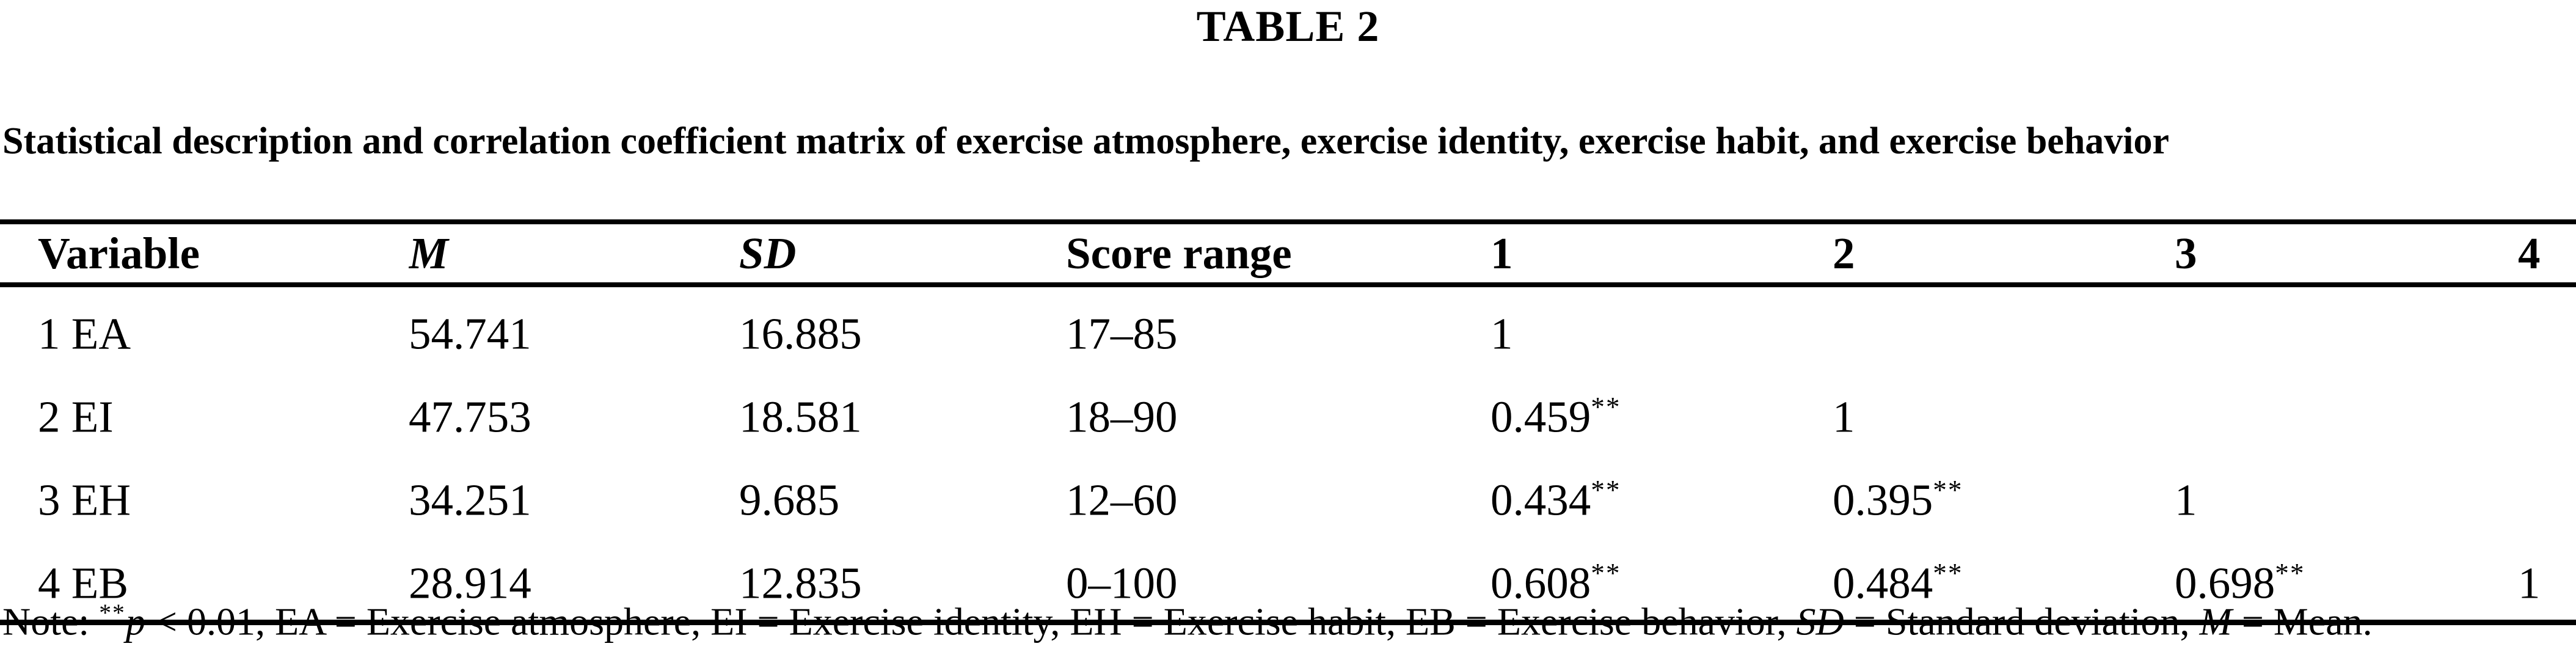 The image size is (2576, 649). Describe the element at coordinates (1279, 255) in the screenshot. I see `header-cell-score-range: Score range` at that location.